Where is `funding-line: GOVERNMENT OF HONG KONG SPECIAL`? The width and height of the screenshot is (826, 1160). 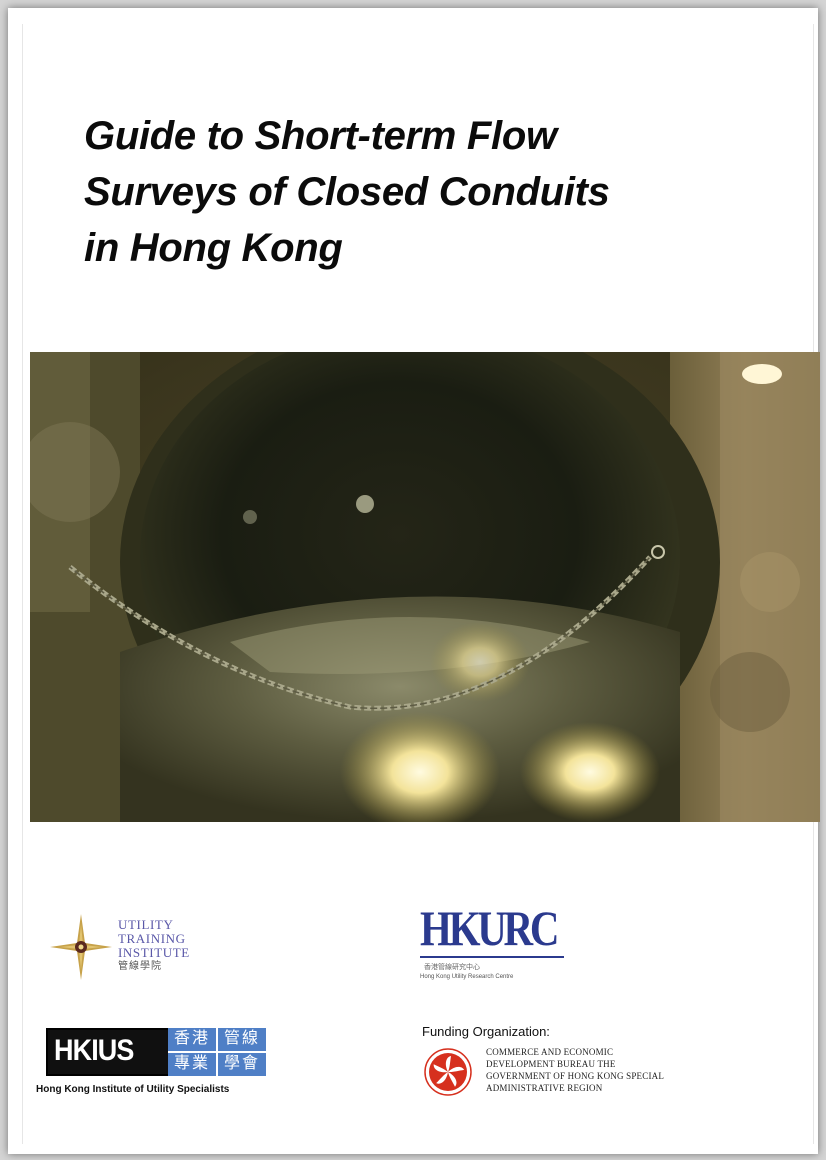
funding-line: GOVERNMENT OF HONG KONG SPECIAL is located at coordinates (575, 1076).